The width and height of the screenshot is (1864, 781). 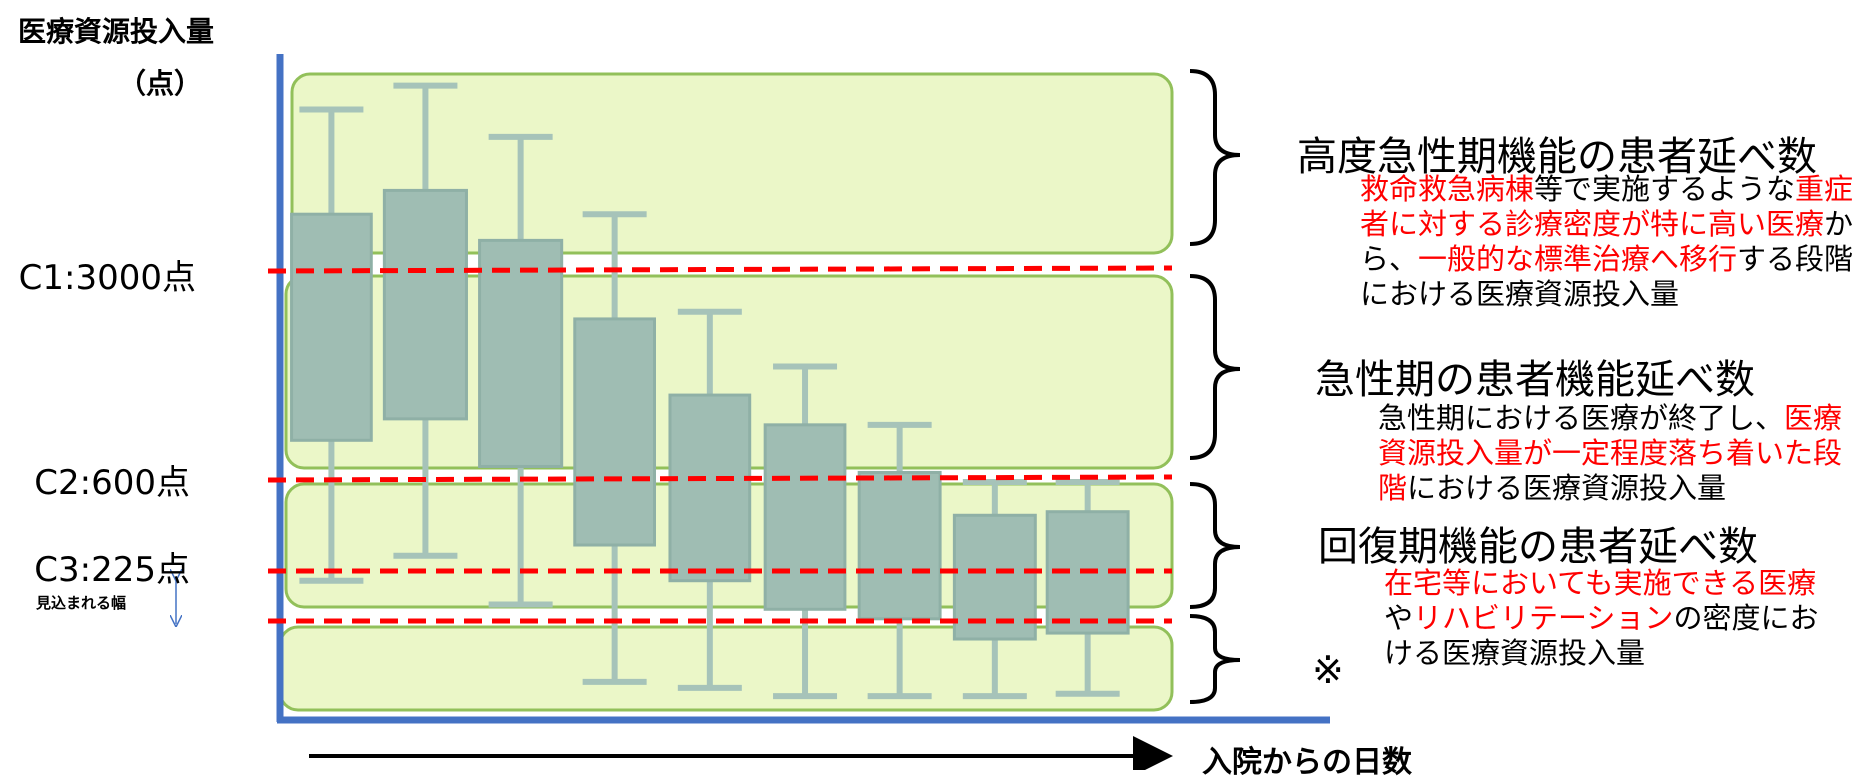 What do you see at coordinates (1600, 583) in the screenshot?
I see `highlighted-text: 在宅等においても実施できる医療` at bounding box center [1600, 583].